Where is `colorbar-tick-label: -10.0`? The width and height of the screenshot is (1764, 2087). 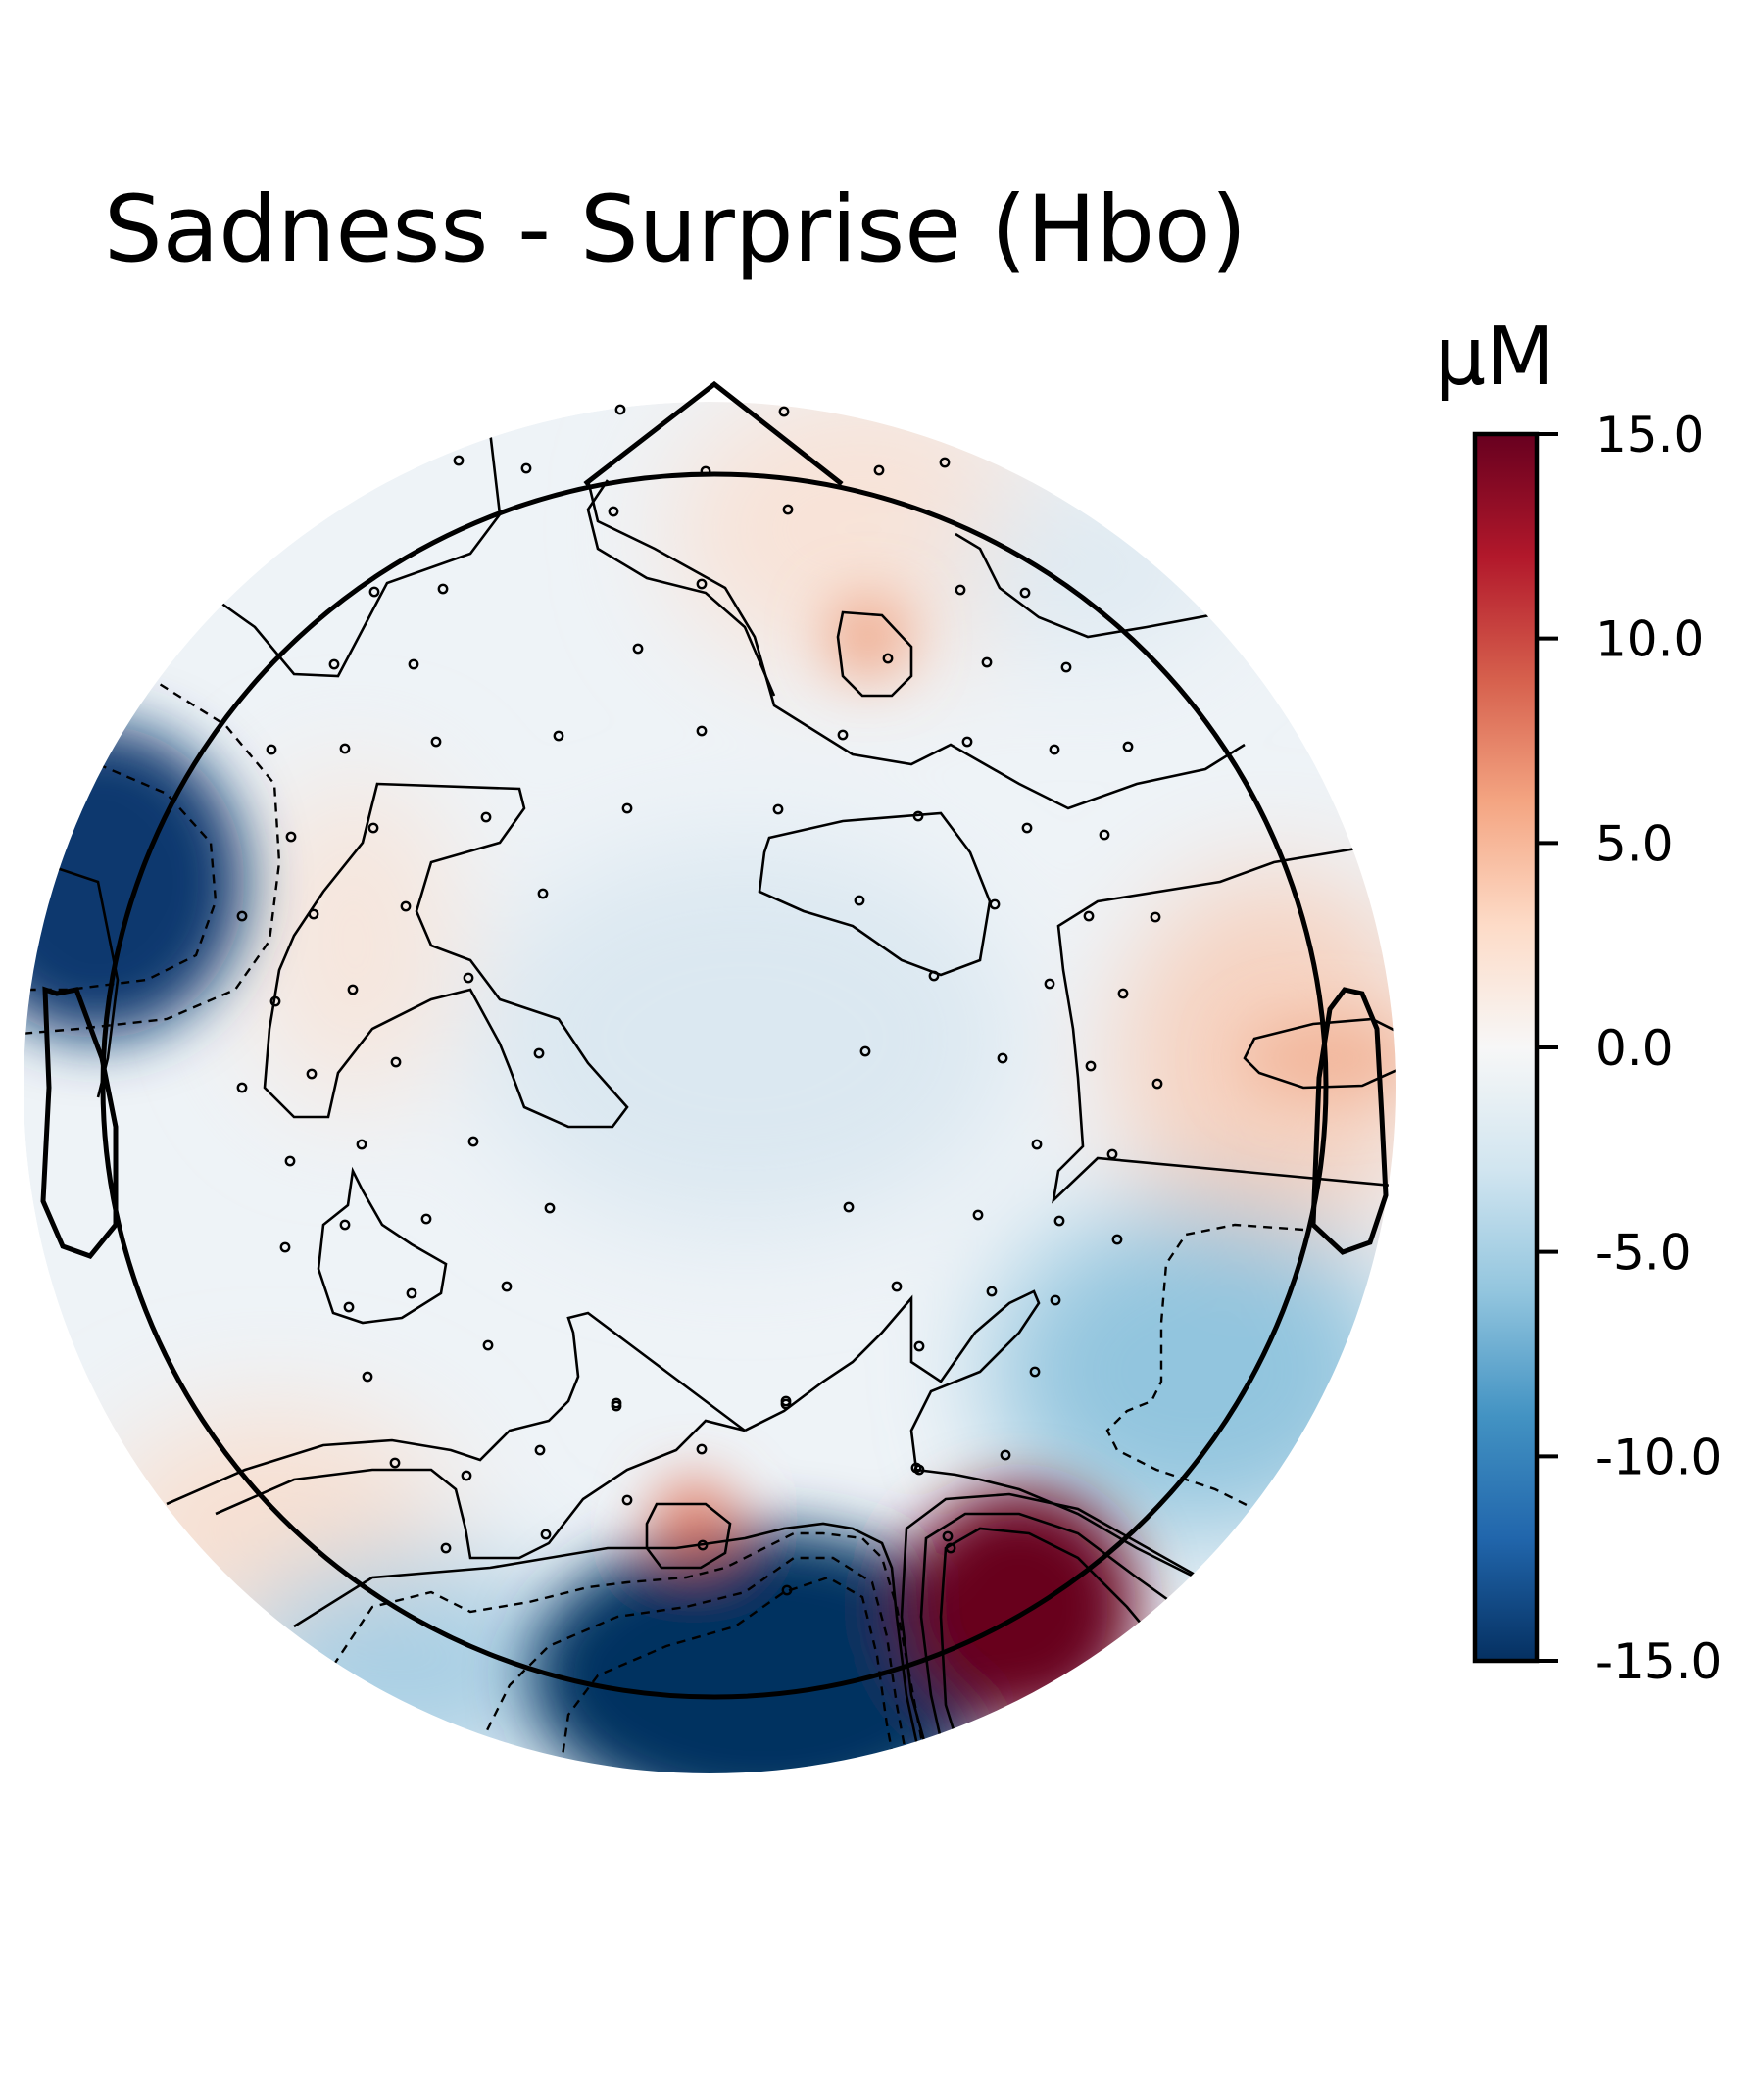 colorbar-tick-label: -10.0 is located at coordinates (1659, 1457).